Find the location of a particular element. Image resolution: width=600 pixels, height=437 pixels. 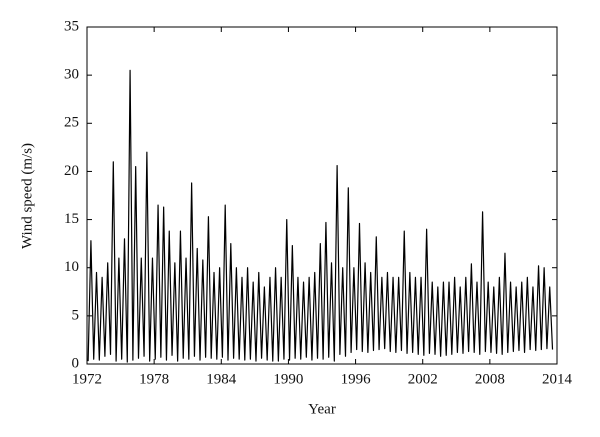

y-tick-label: 20 is located at coordinates (71, 171).